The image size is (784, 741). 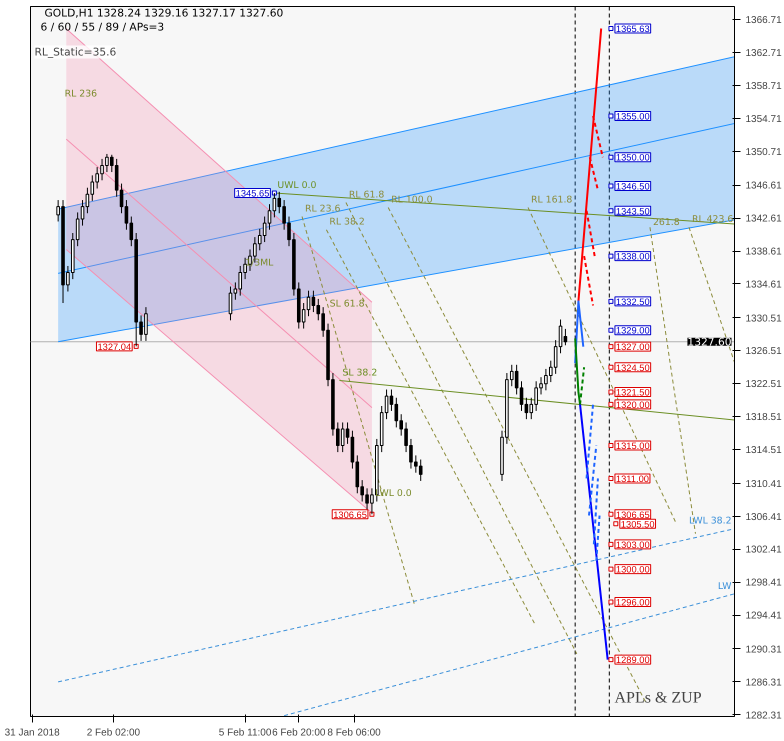 What do you see at coordinates (114, 347) in the screenshot?
I see `data-label: 1327.04` at bounding box center [114, 347].